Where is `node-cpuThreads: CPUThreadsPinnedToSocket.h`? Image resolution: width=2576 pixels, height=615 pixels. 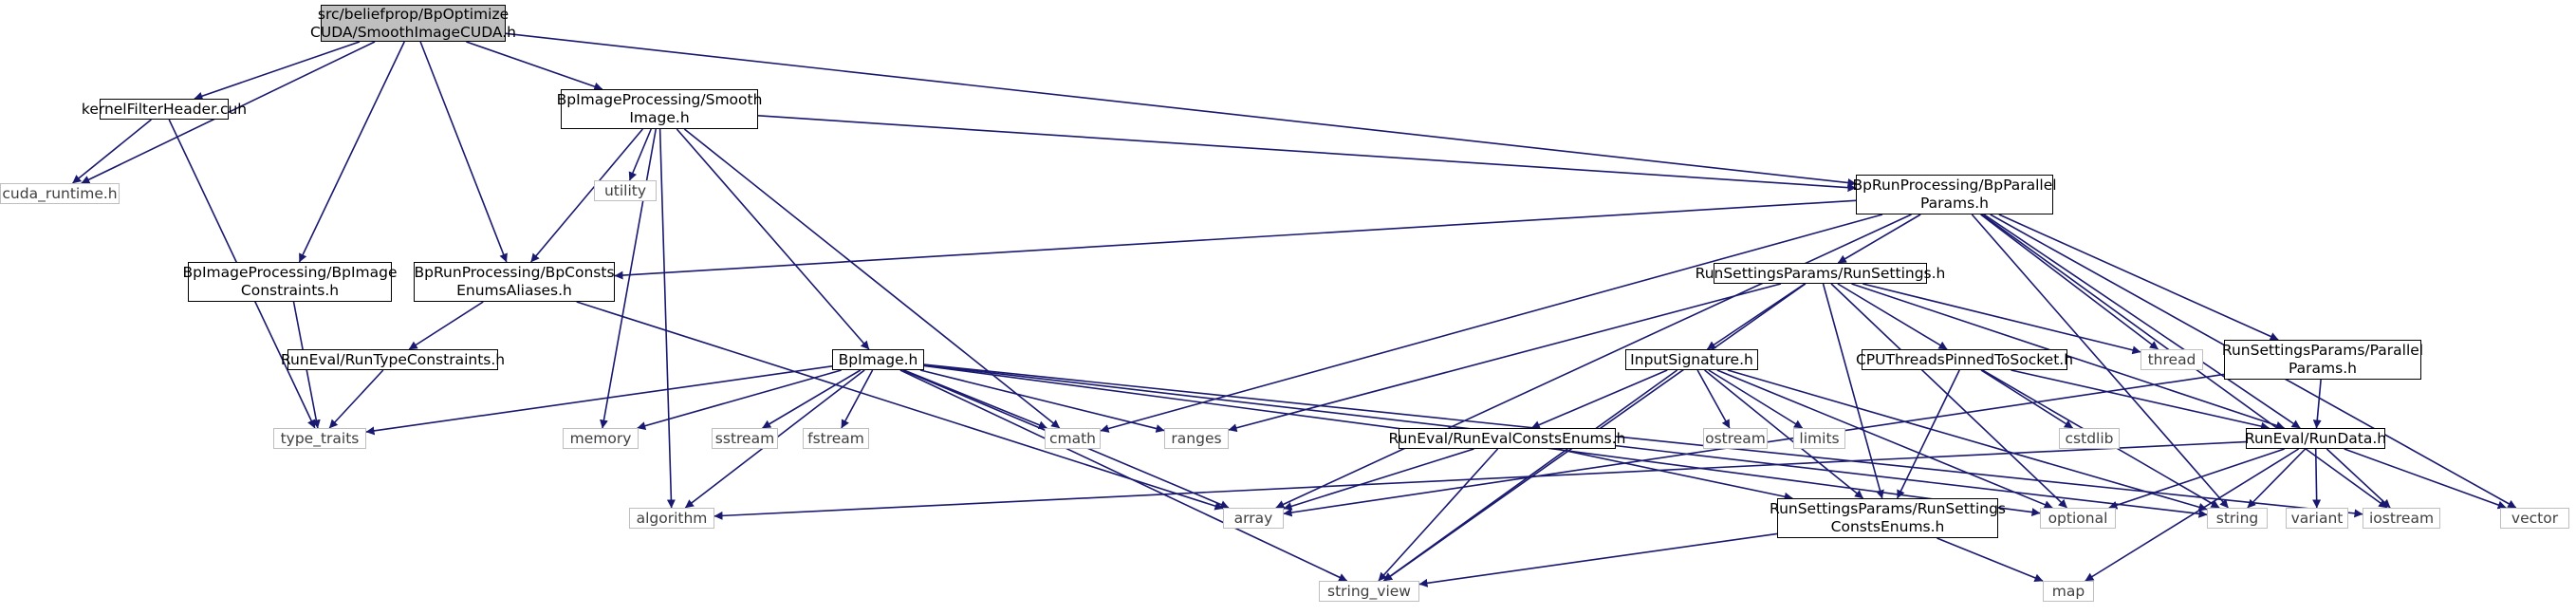
node-cpuThreads: CPUThreadsPinnedToSocket.h is located at coordinates (1964, 359).